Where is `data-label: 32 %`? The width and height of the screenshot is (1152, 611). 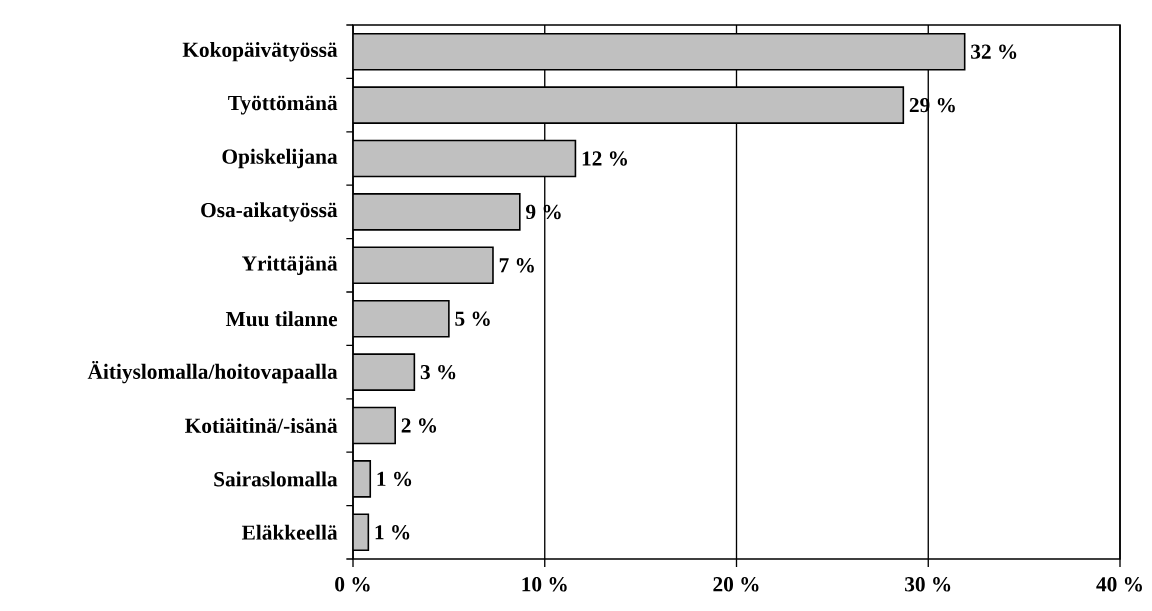
data-label: 32 % is located at coordinates (994, 51).